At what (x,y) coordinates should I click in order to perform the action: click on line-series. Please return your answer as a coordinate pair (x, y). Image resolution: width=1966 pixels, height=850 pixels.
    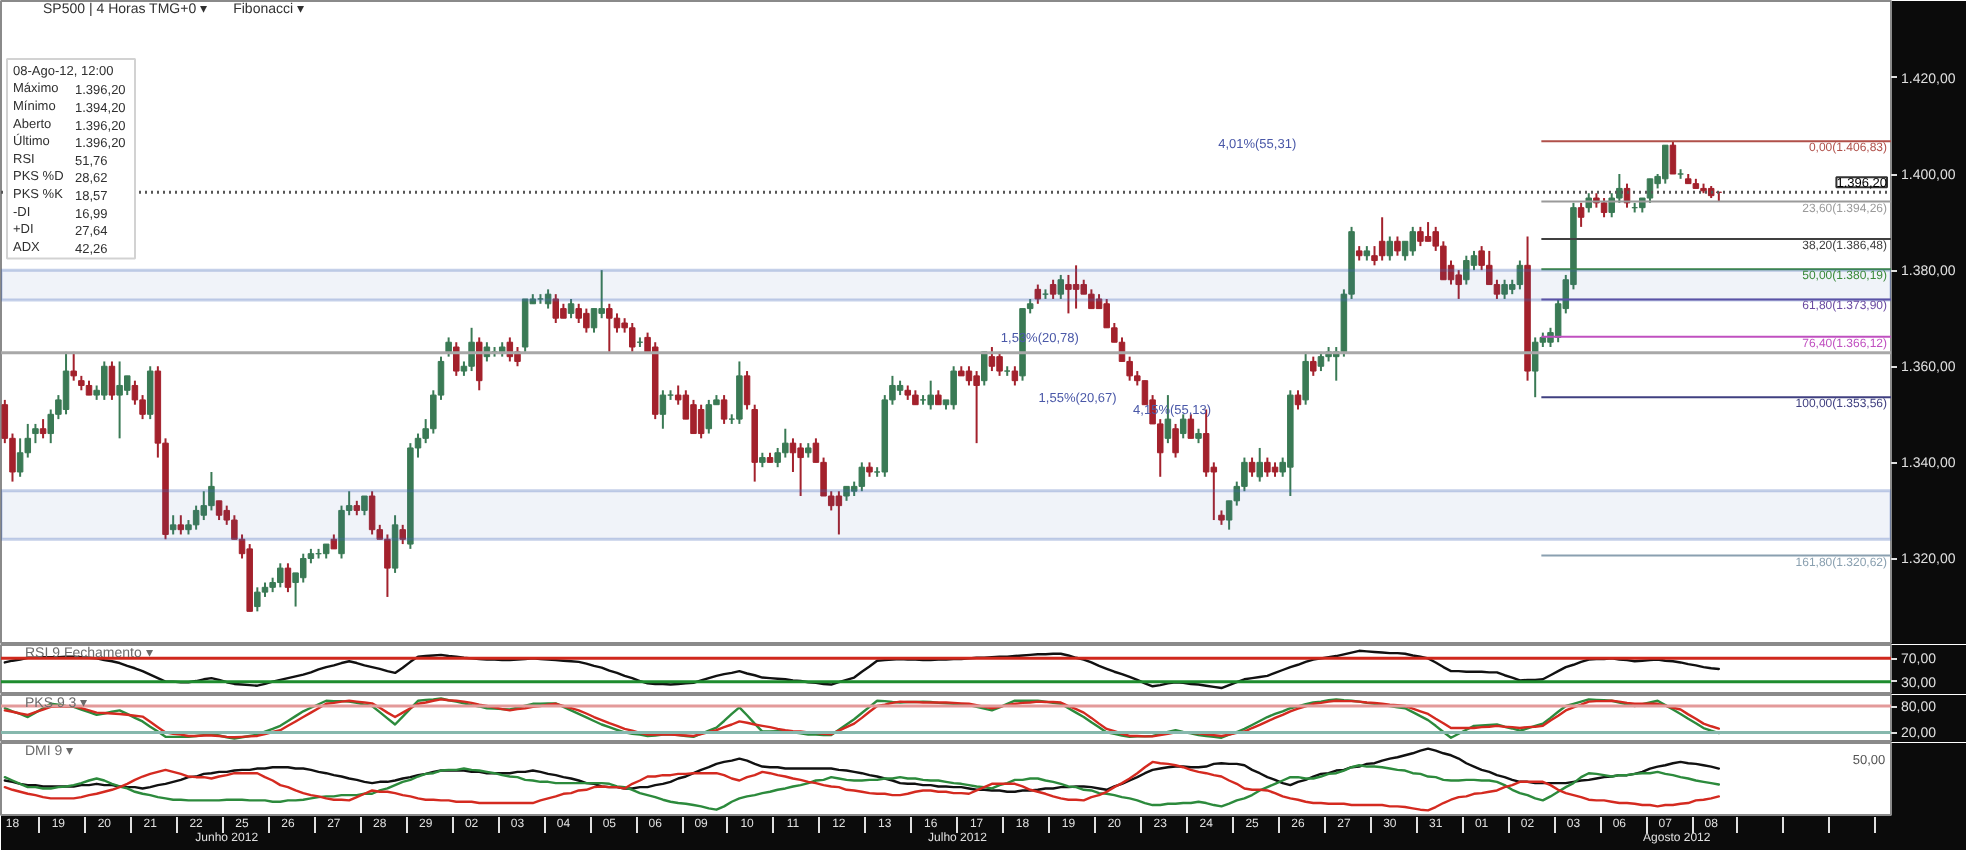
    Looking at the image, I should click on (862, 669).